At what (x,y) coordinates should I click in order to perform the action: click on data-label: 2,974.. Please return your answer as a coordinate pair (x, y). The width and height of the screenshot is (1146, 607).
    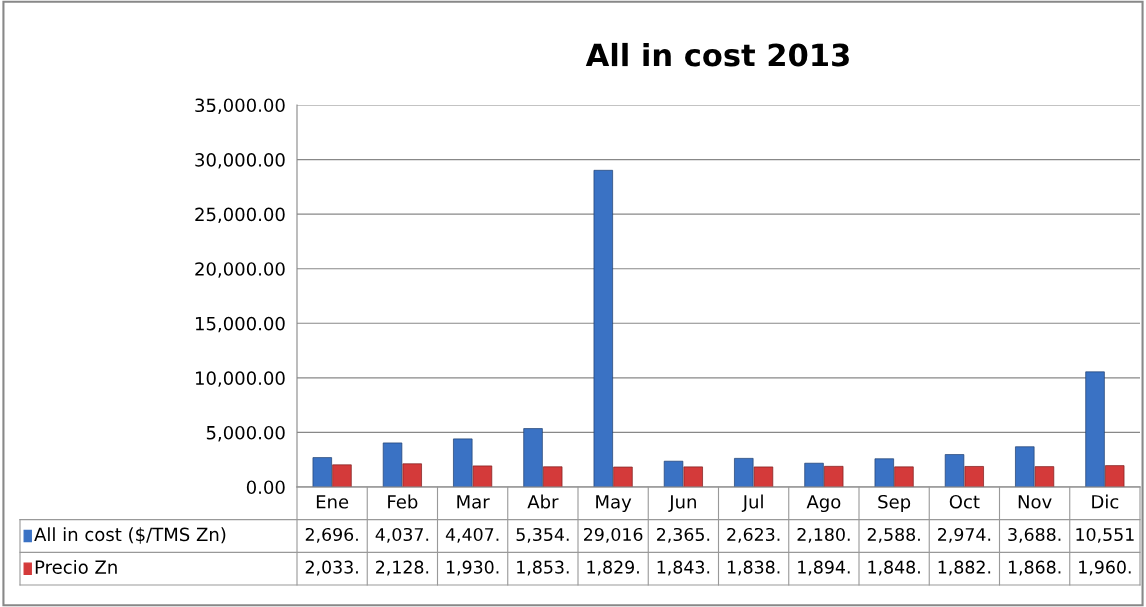
    Looking at the image, I should click on (964, 535).